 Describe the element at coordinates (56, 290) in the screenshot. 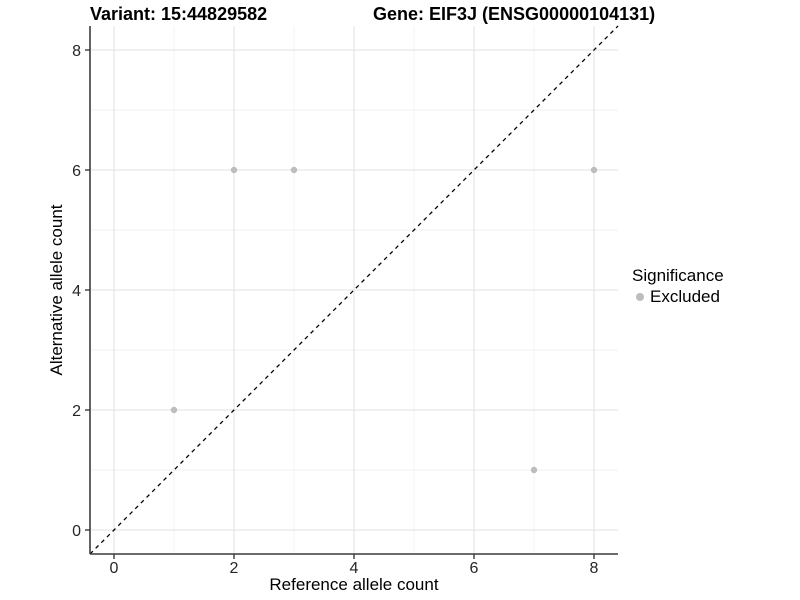

I see `y-axis-title: Alternative allele count` at that location.